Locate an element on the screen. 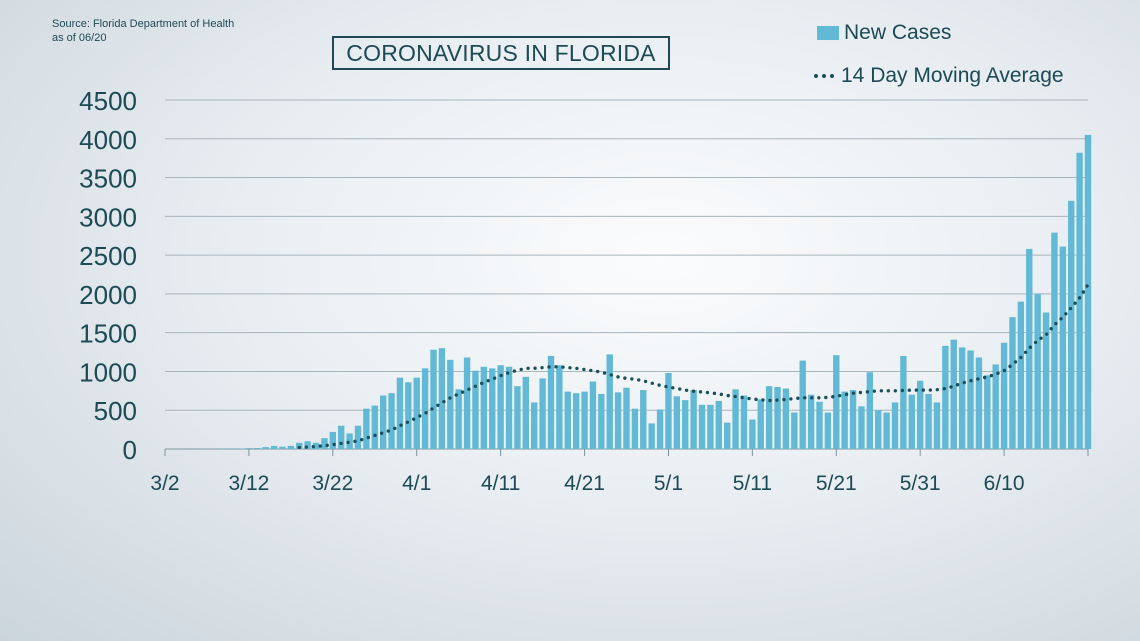  y-tick-label: 4500 is located at coordinates (108, 101).